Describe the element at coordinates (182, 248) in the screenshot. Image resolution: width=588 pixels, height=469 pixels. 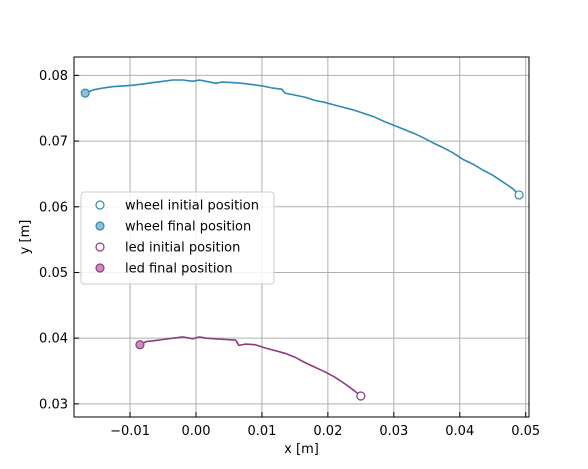
I see `legend-label: led initial position` at that location.